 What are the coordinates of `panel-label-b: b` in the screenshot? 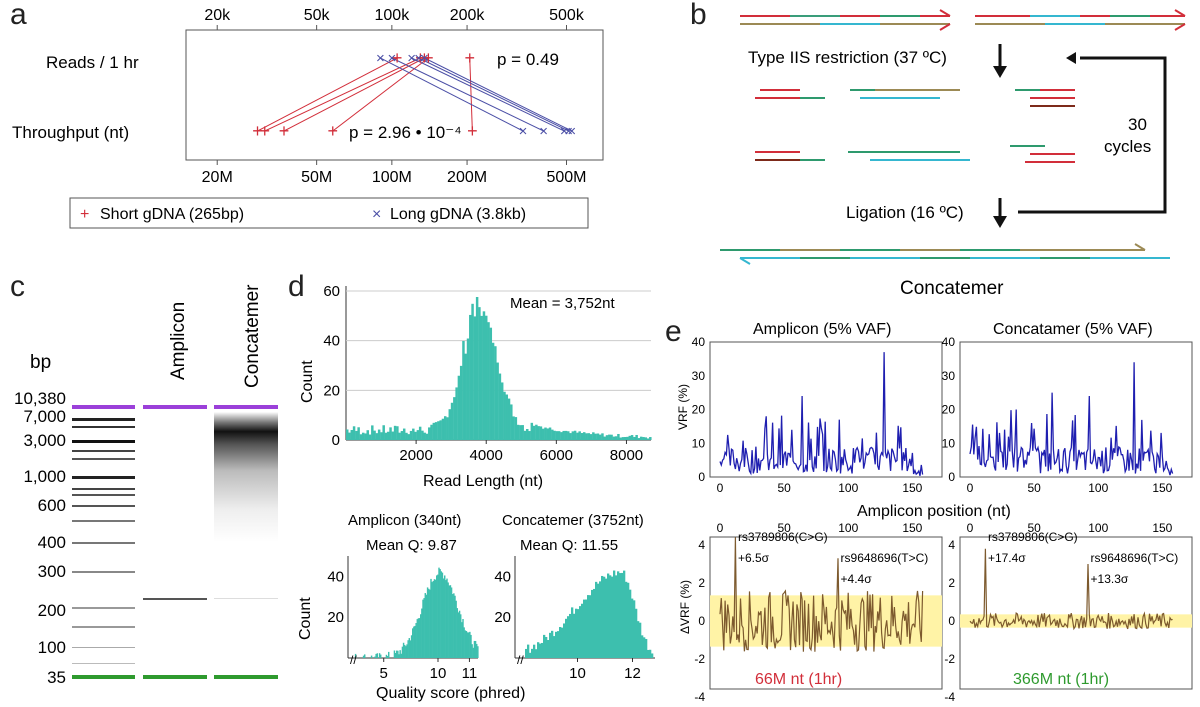 It's located at (698, 15).